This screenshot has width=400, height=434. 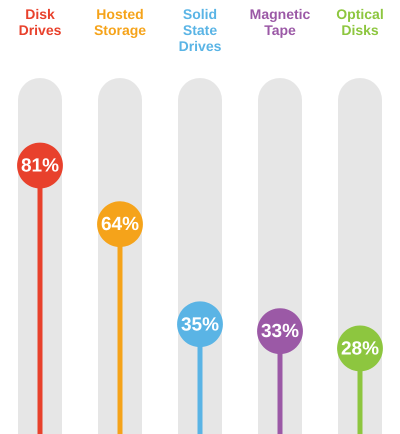 I want to click on x-tick-label: Magnetic Tape, so click(x=280, y=22).